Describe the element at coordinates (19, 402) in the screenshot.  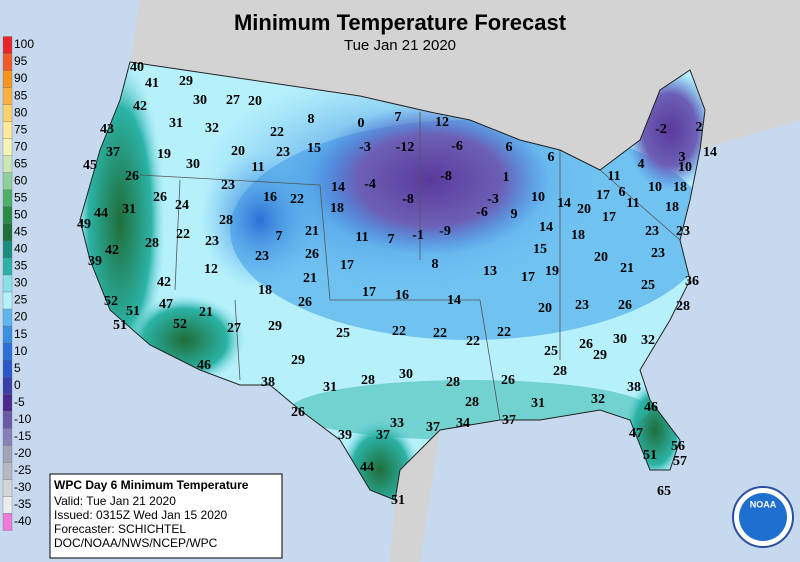
I see `legend-label: -5` at that location.